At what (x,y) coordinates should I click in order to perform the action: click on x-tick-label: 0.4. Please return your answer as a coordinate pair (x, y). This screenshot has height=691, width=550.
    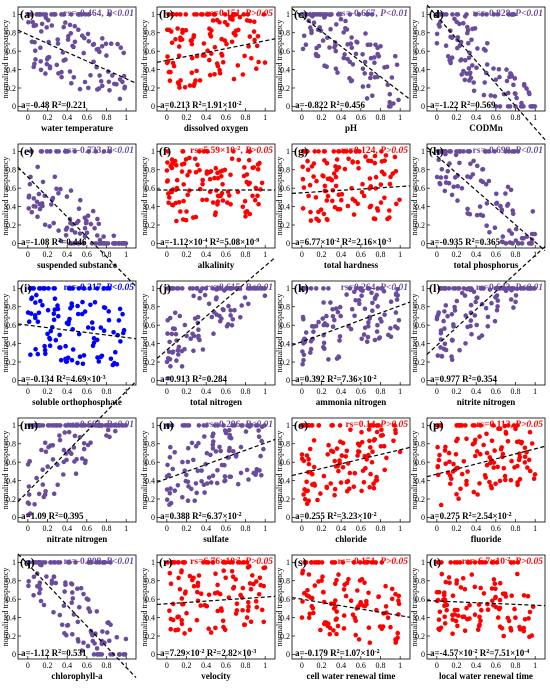
    Looking at the image, I should click on (67, 254).